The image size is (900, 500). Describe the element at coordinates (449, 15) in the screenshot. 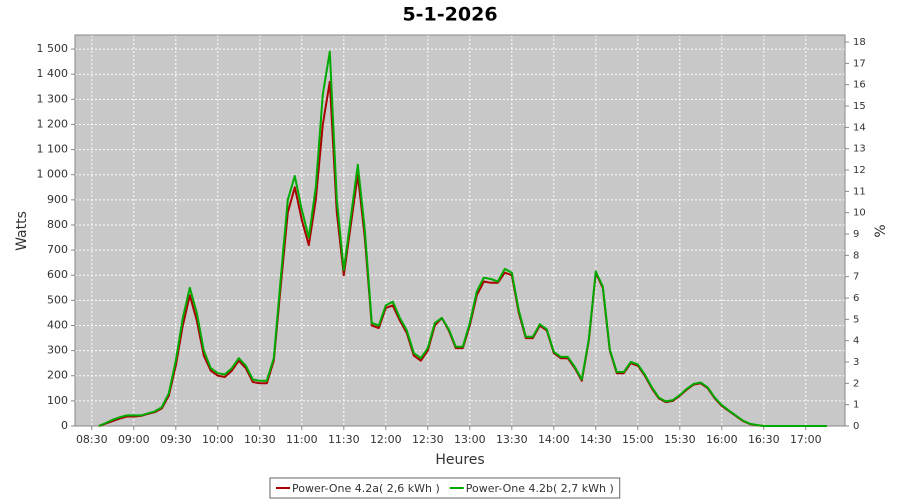

I see `chart-title: 5-1-2026` at that location.